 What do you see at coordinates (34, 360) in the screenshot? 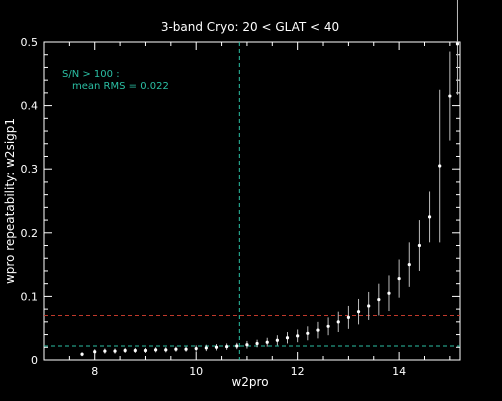
I see `y-tick-label: 0` at bounding box center [34, 360].